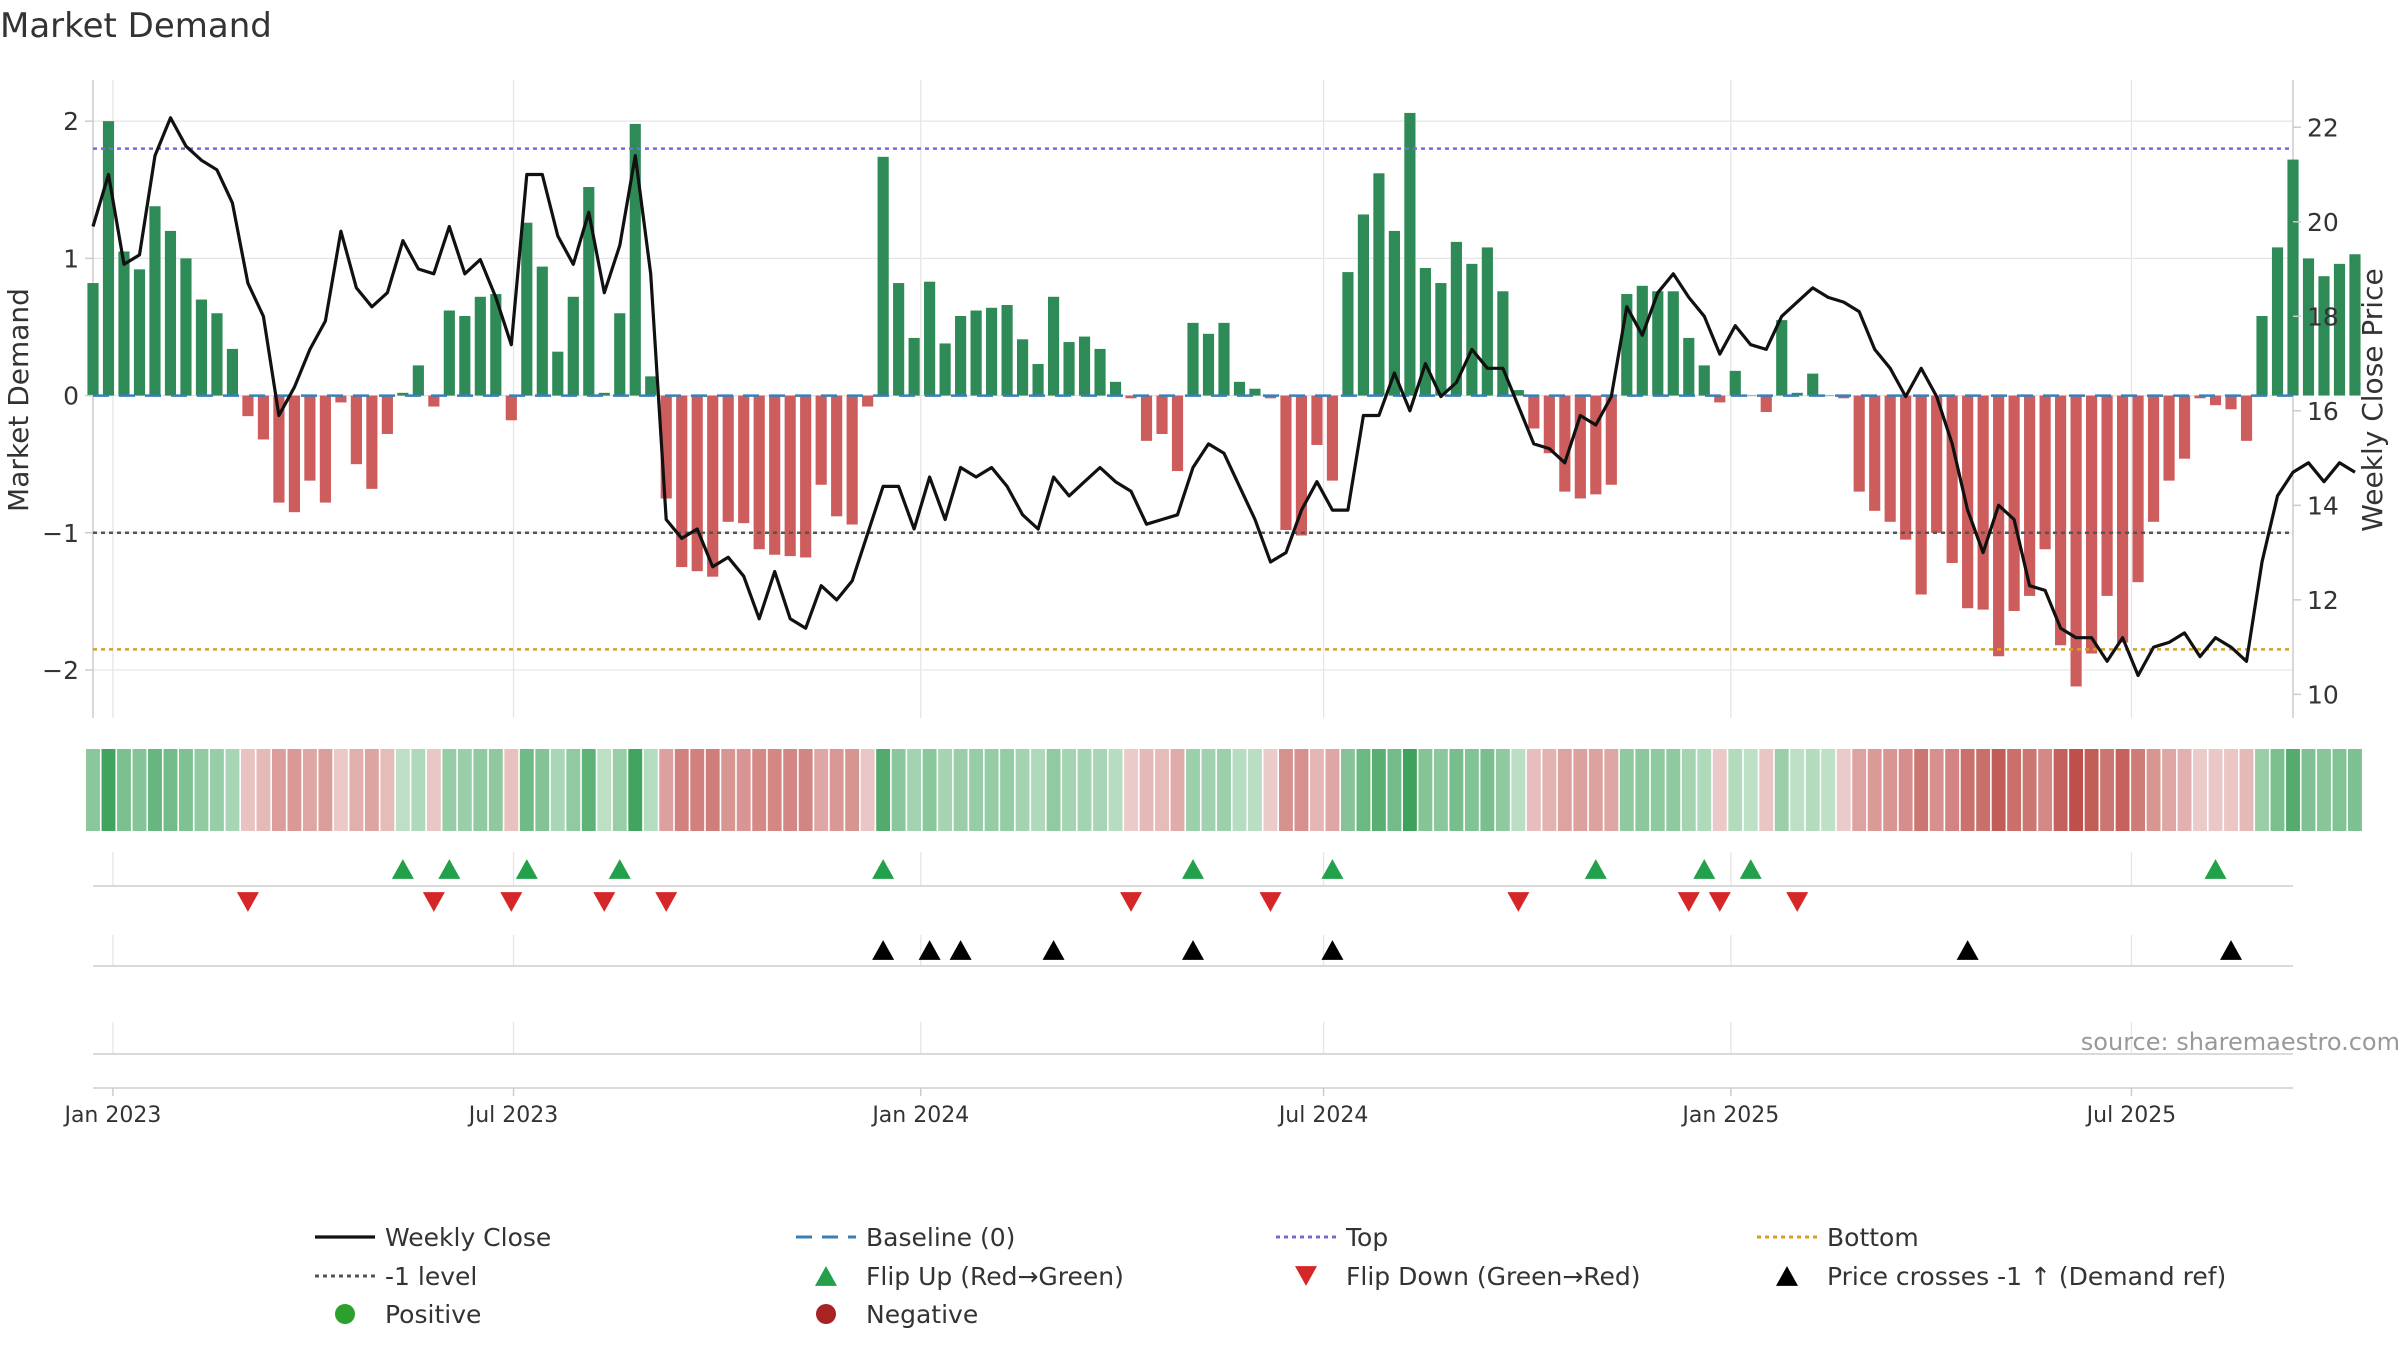  Describe the element at coordinates (433, 1237) in the screenshot. I see `legend-item: Weekly Close` at that location.